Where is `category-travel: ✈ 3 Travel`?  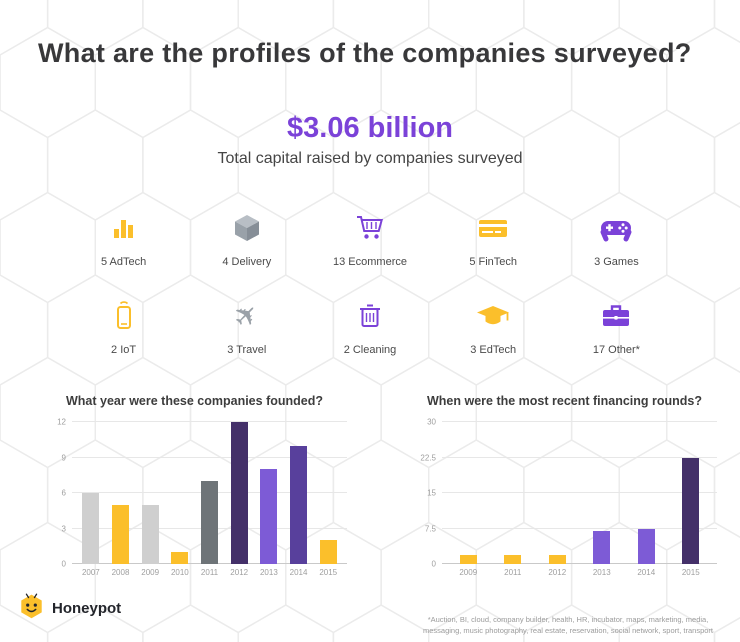
category-travel: ✈ 3 Travel is located at coordinates (246, 325).